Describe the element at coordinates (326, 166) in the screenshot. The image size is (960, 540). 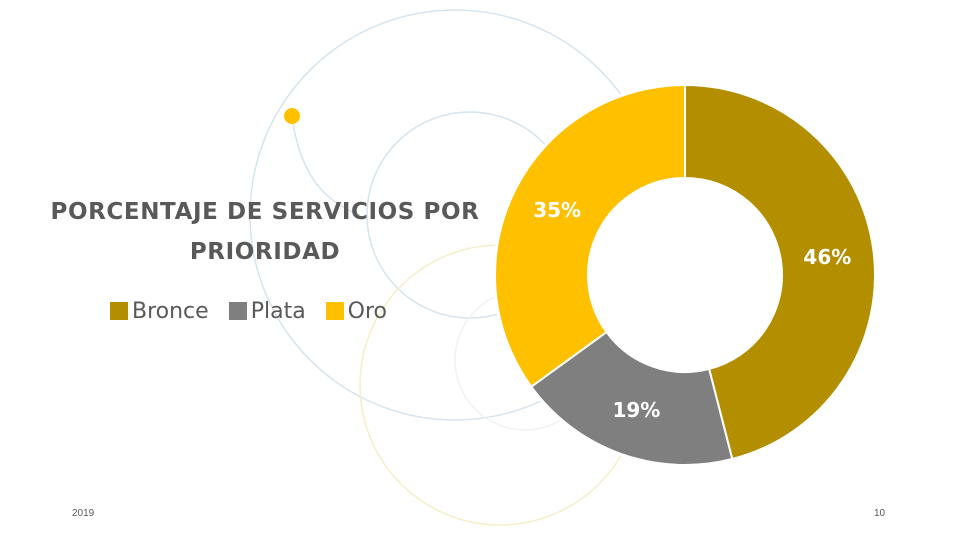
I see `decor-connector-line` at that location.